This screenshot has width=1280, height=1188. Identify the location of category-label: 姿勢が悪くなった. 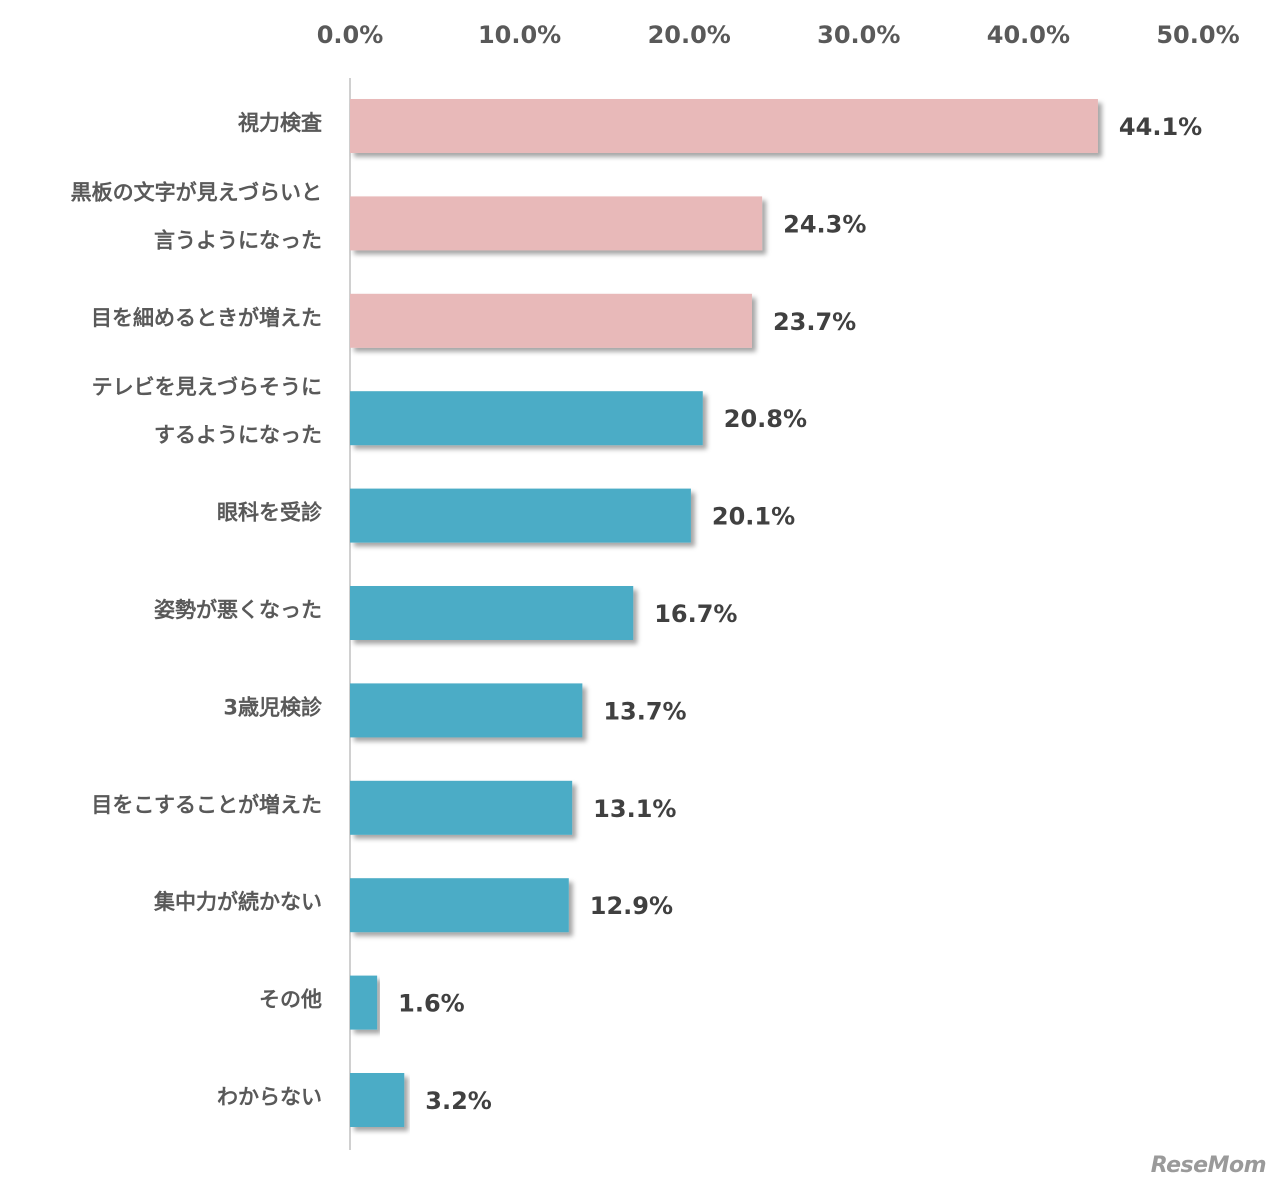
(238, 610).